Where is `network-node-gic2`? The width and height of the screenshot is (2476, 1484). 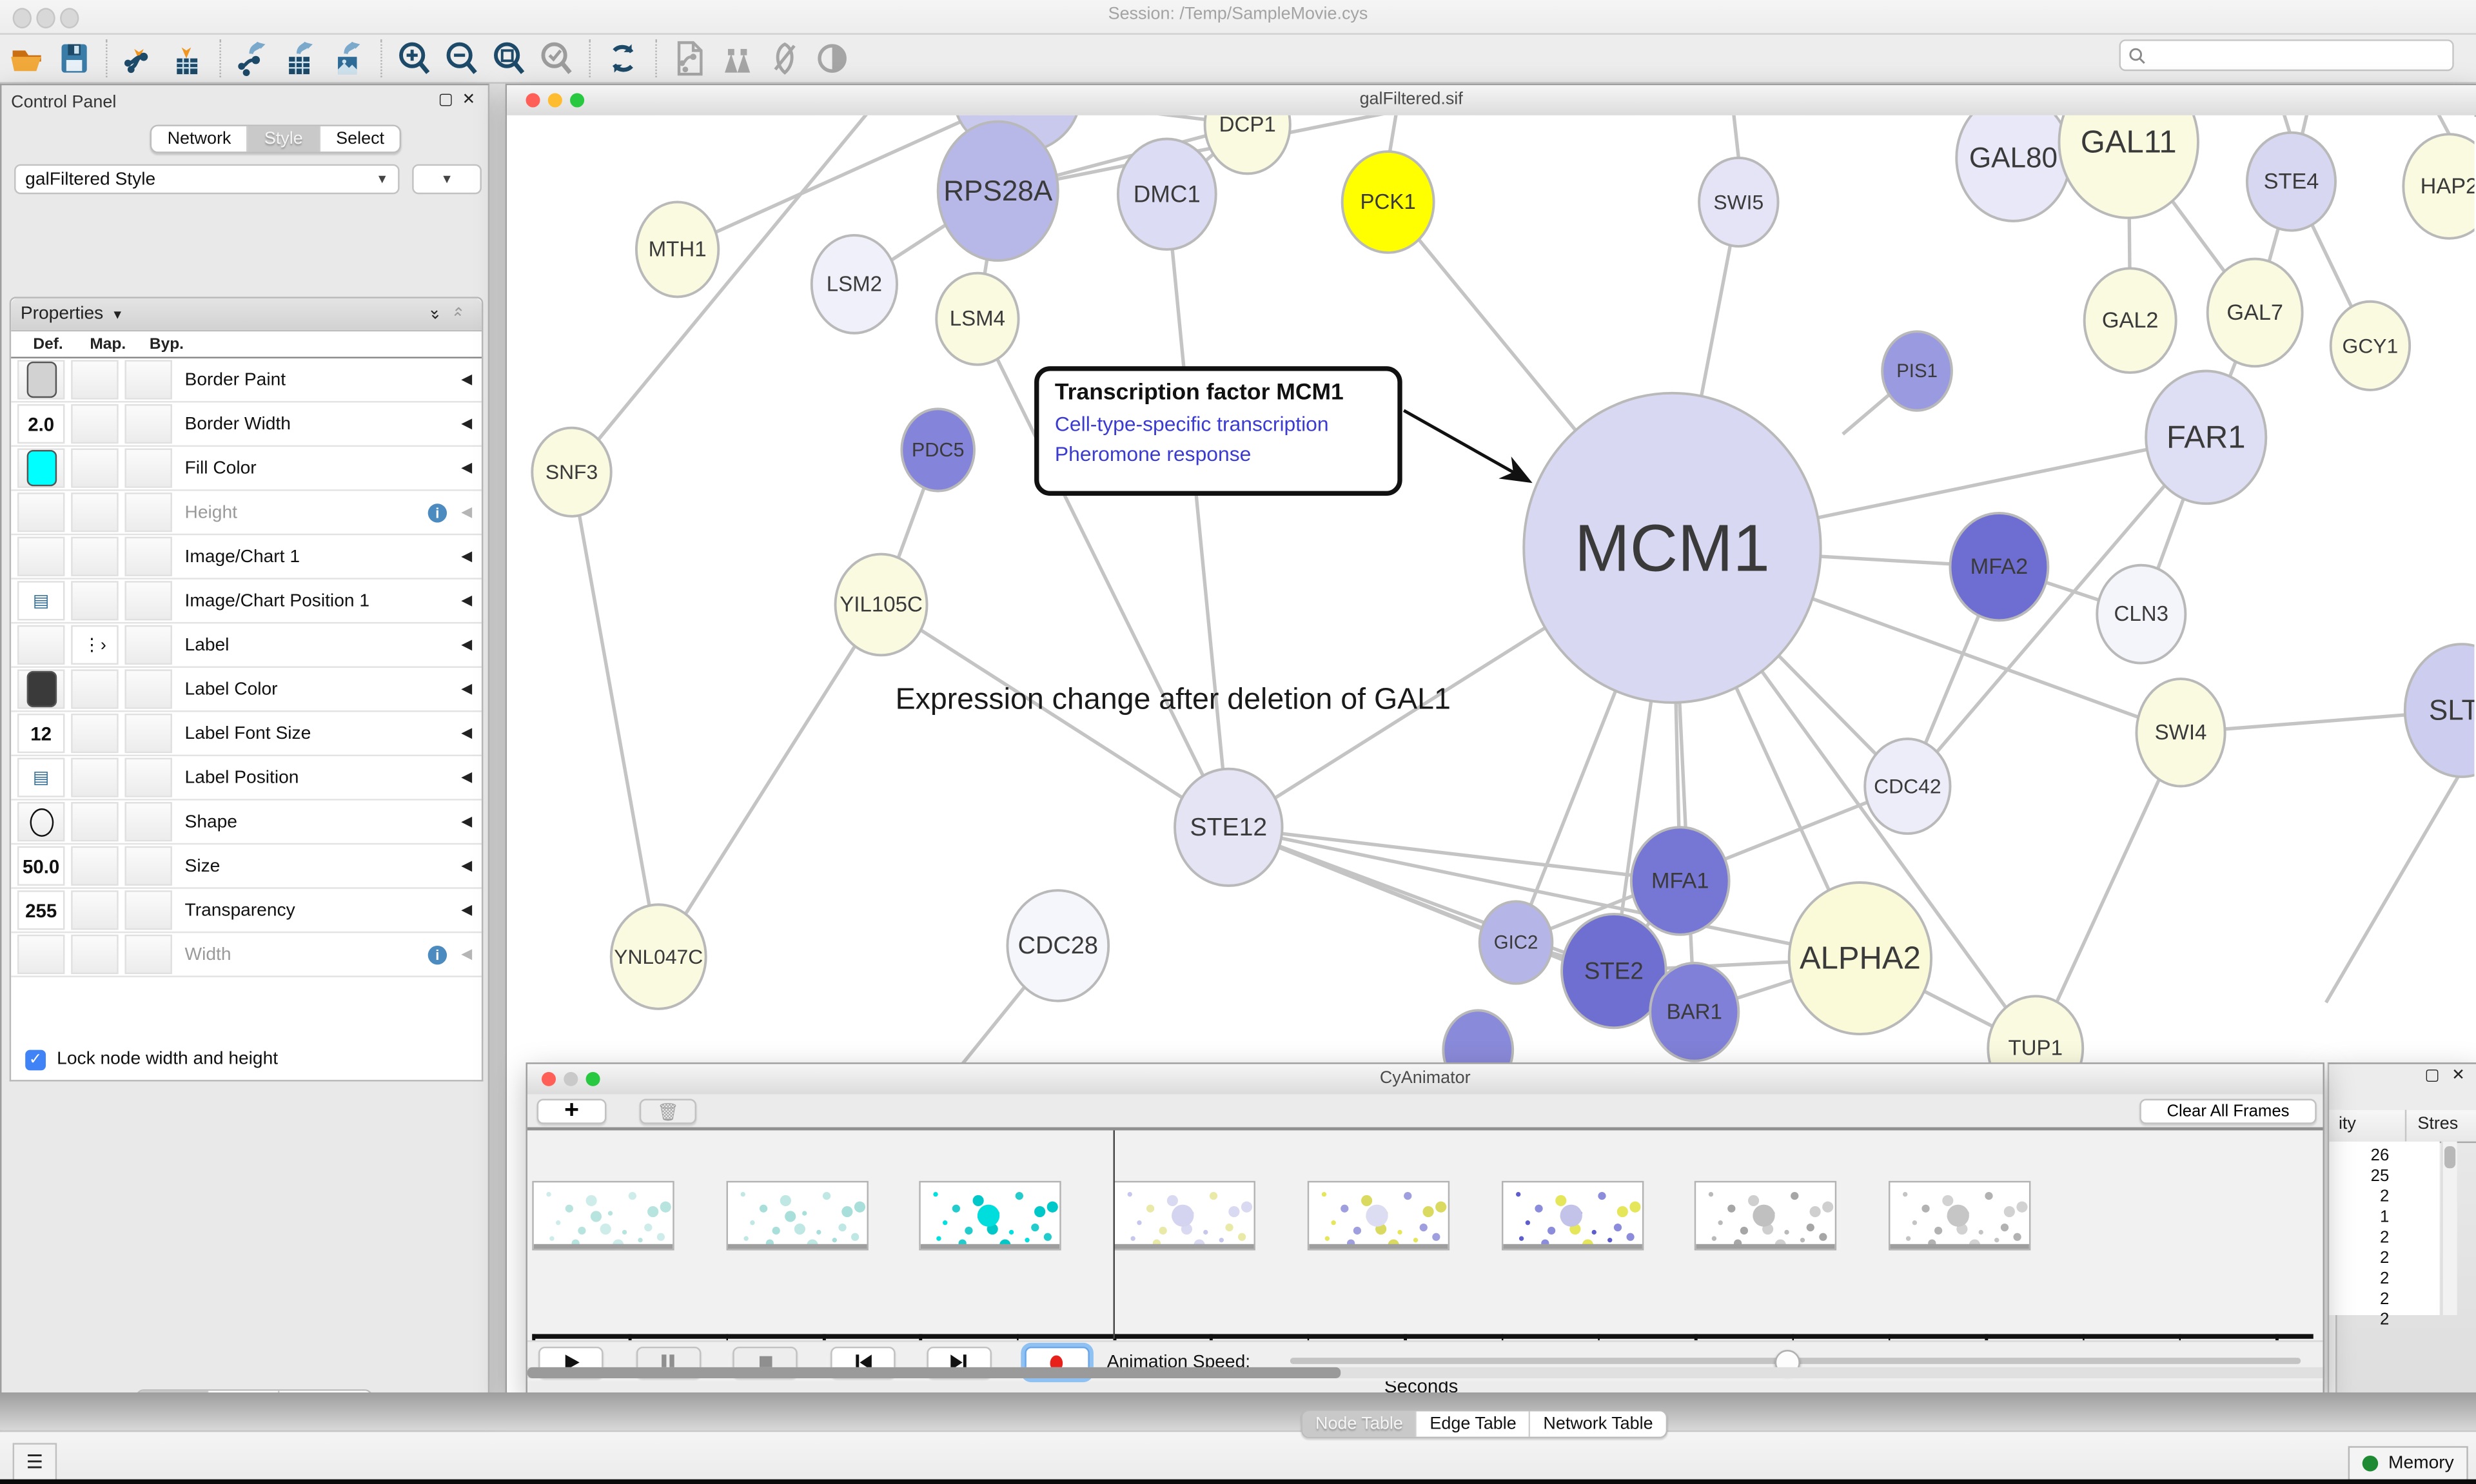 network-node-gic2 is located at coordinates (1516, 942).